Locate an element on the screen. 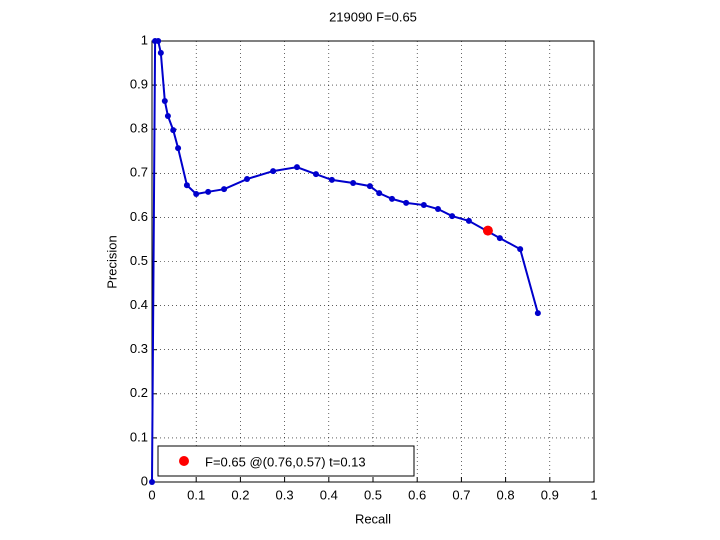 The height and width of the screenshot is (540, 720). legend-box is located at coordinates (286, 461).